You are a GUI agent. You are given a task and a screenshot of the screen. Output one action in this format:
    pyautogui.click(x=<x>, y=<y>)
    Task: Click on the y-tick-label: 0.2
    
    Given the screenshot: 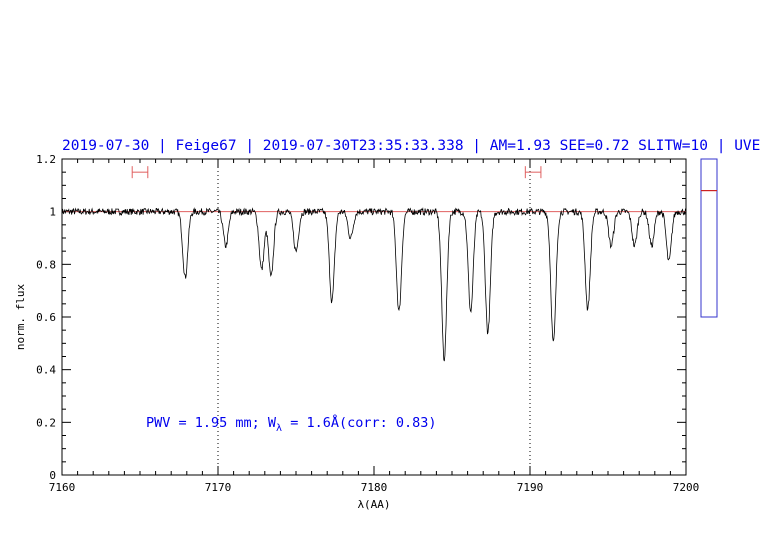 What is the action you would take?
    pyautogui.click(x=46, y=422)
    